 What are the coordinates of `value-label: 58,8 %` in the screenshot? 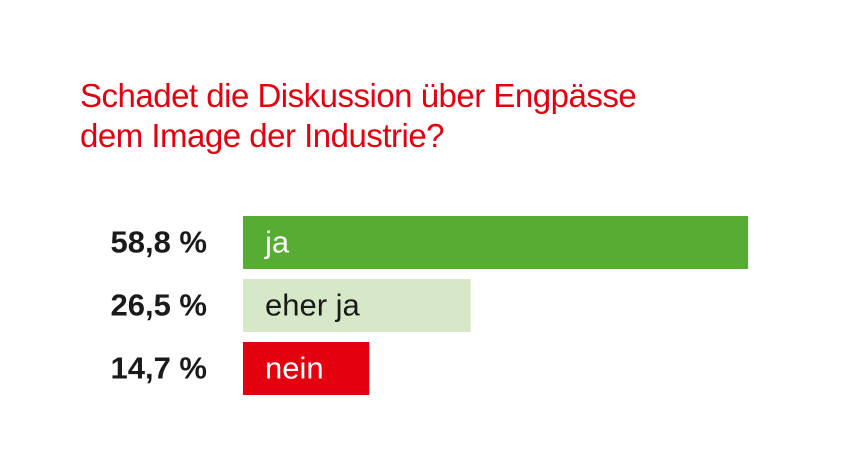 It's located at (158, 242).